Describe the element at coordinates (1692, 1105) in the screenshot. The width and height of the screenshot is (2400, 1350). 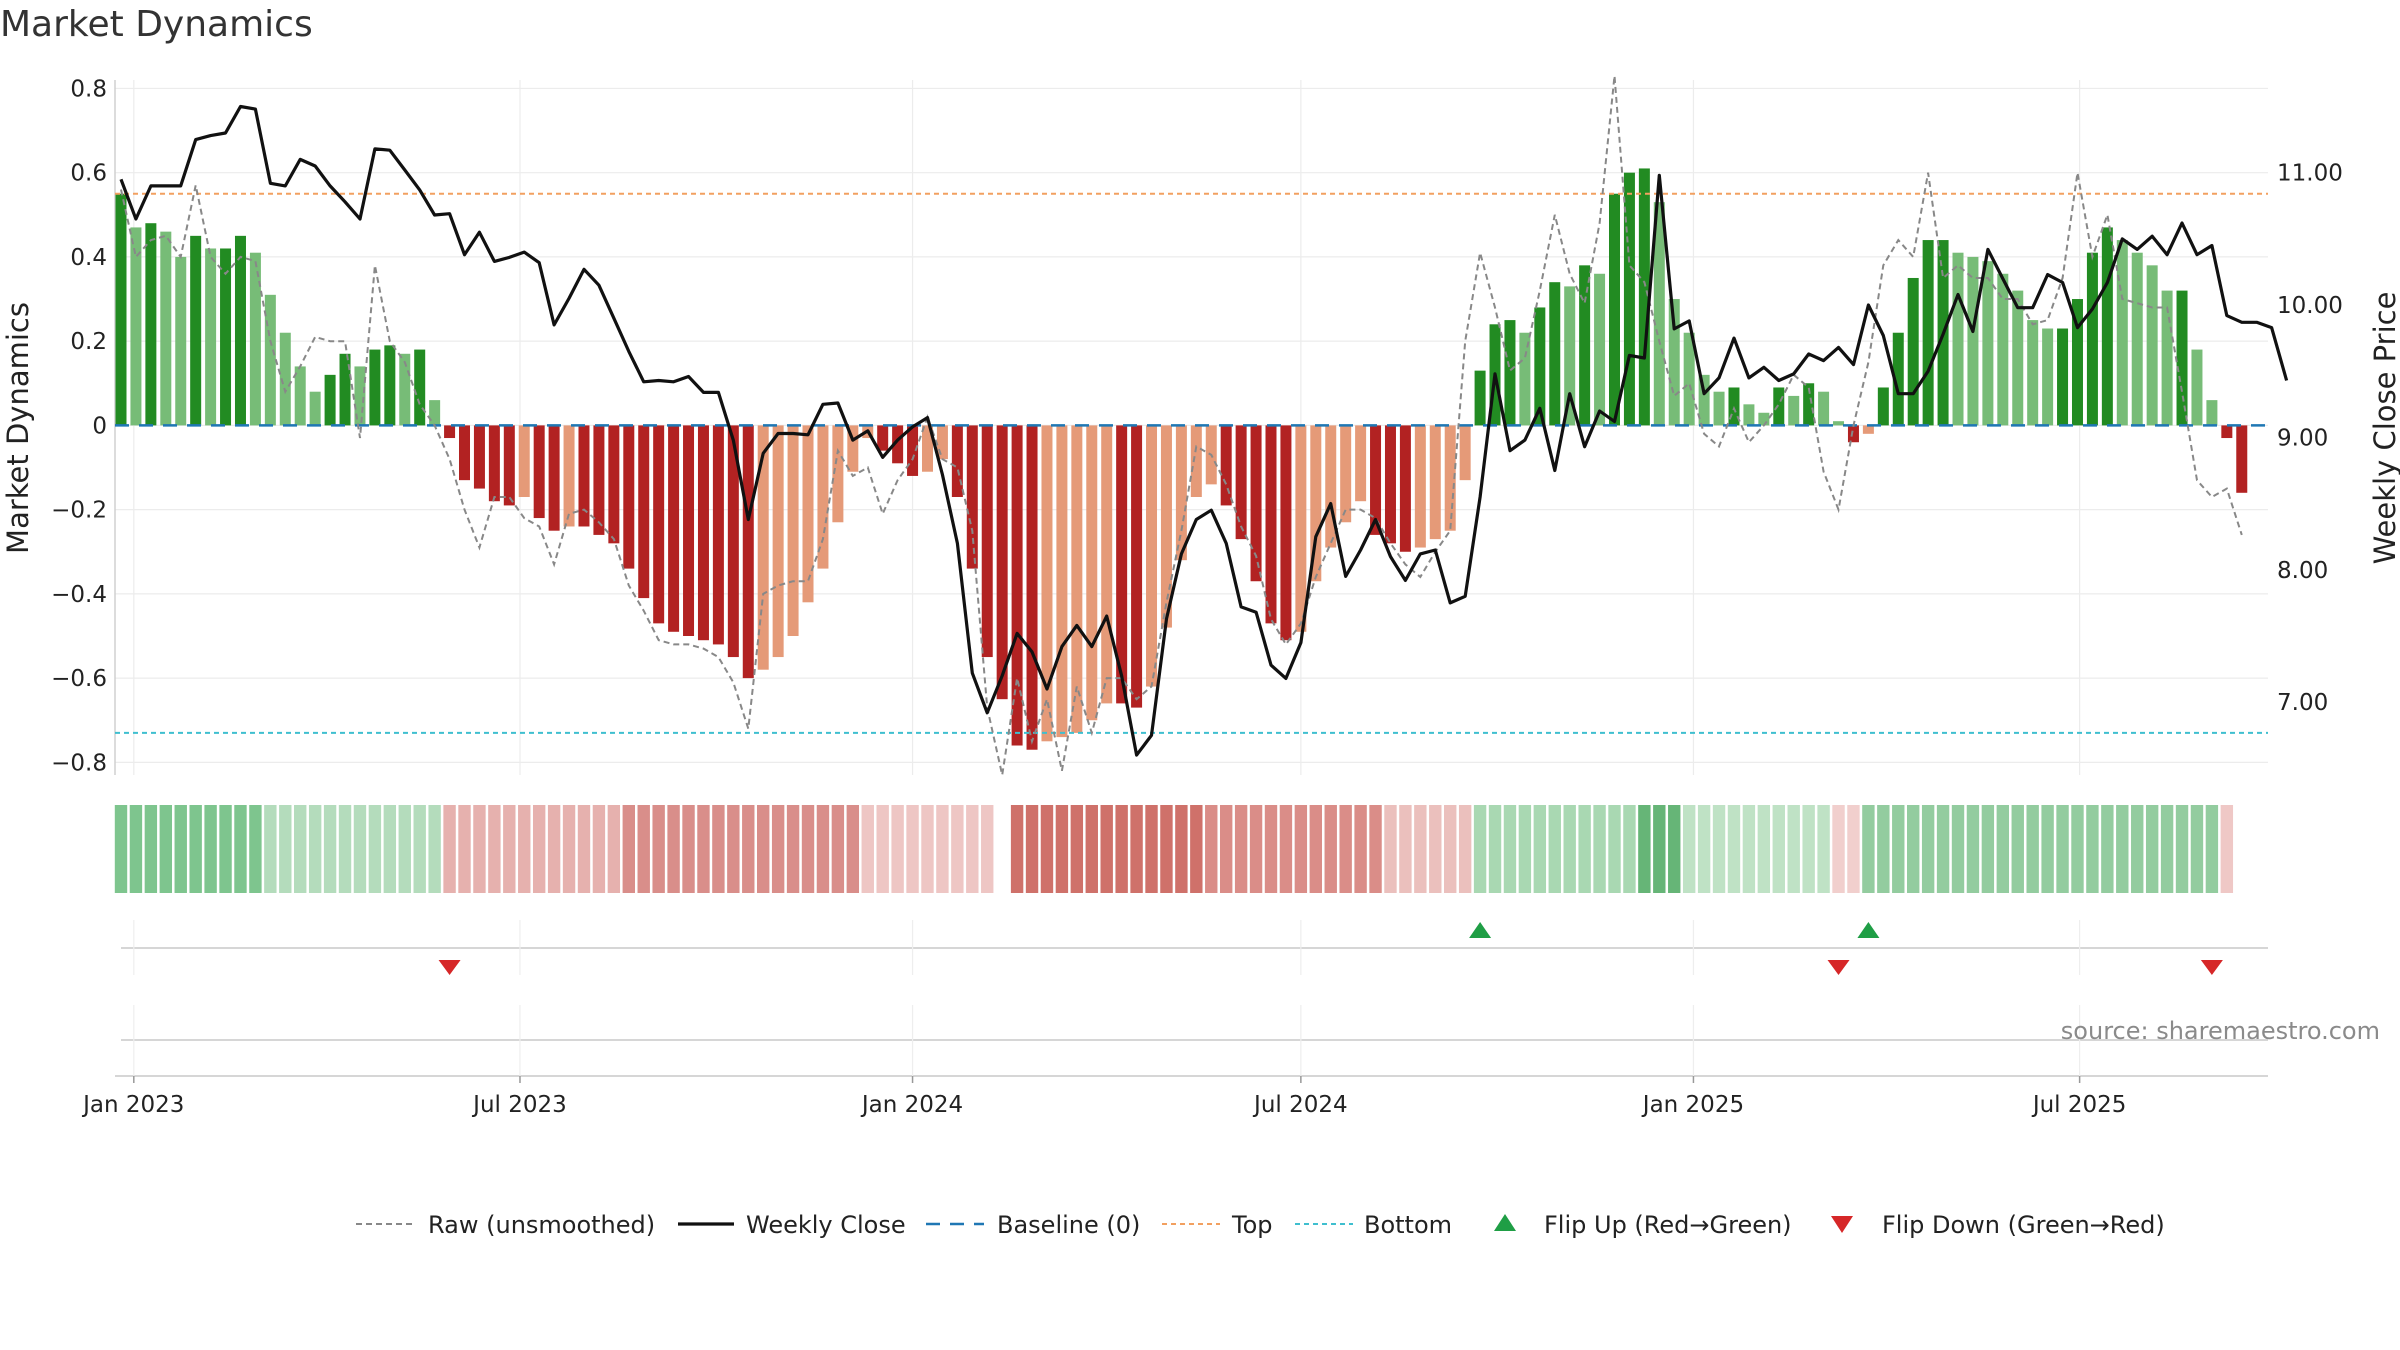
I see `x-tick-label: Jan 2025` at that location.